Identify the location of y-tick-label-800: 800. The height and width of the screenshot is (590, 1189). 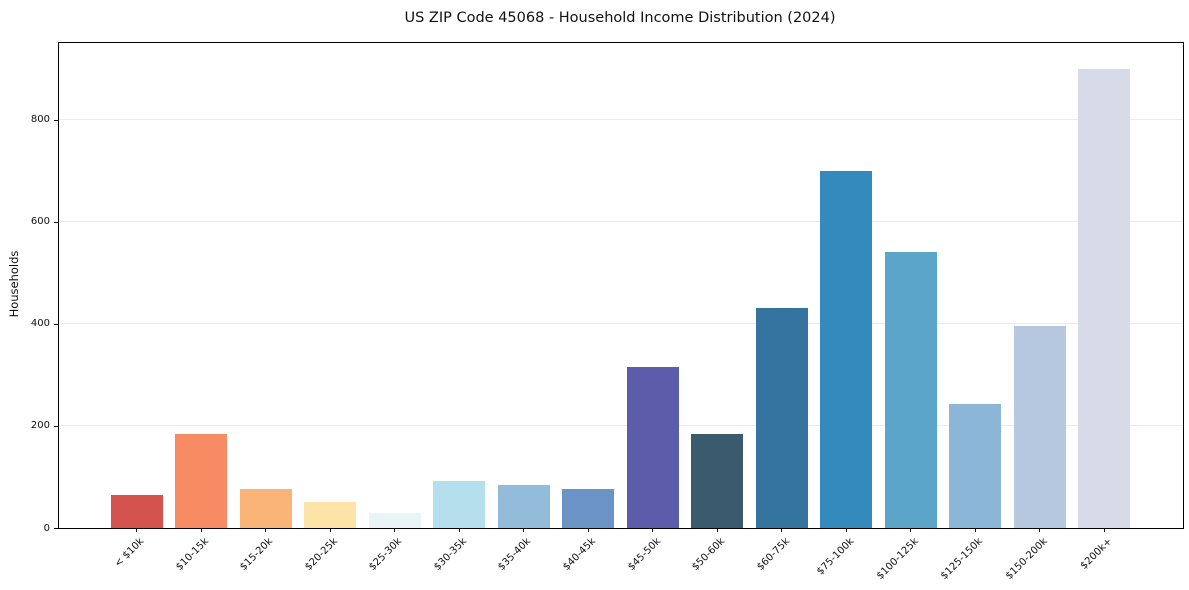
(40, 120).